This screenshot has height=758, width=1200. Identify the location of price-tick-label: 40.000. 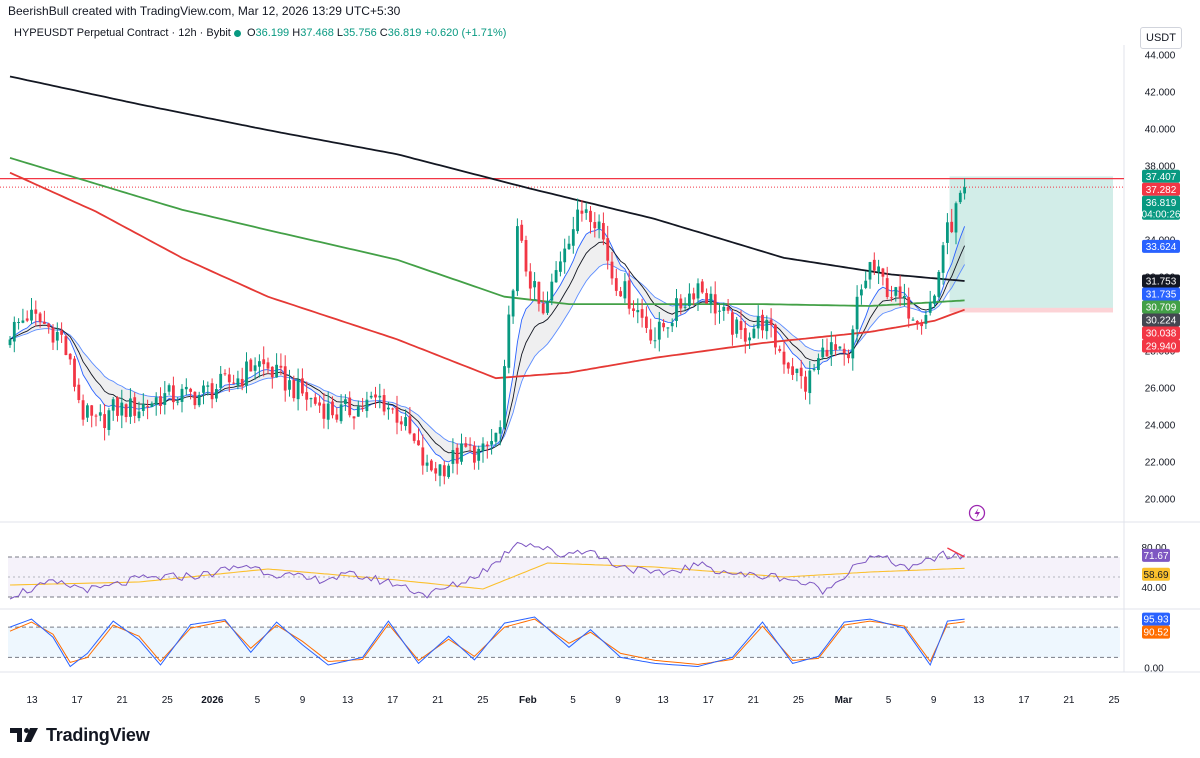
(1160, 129).